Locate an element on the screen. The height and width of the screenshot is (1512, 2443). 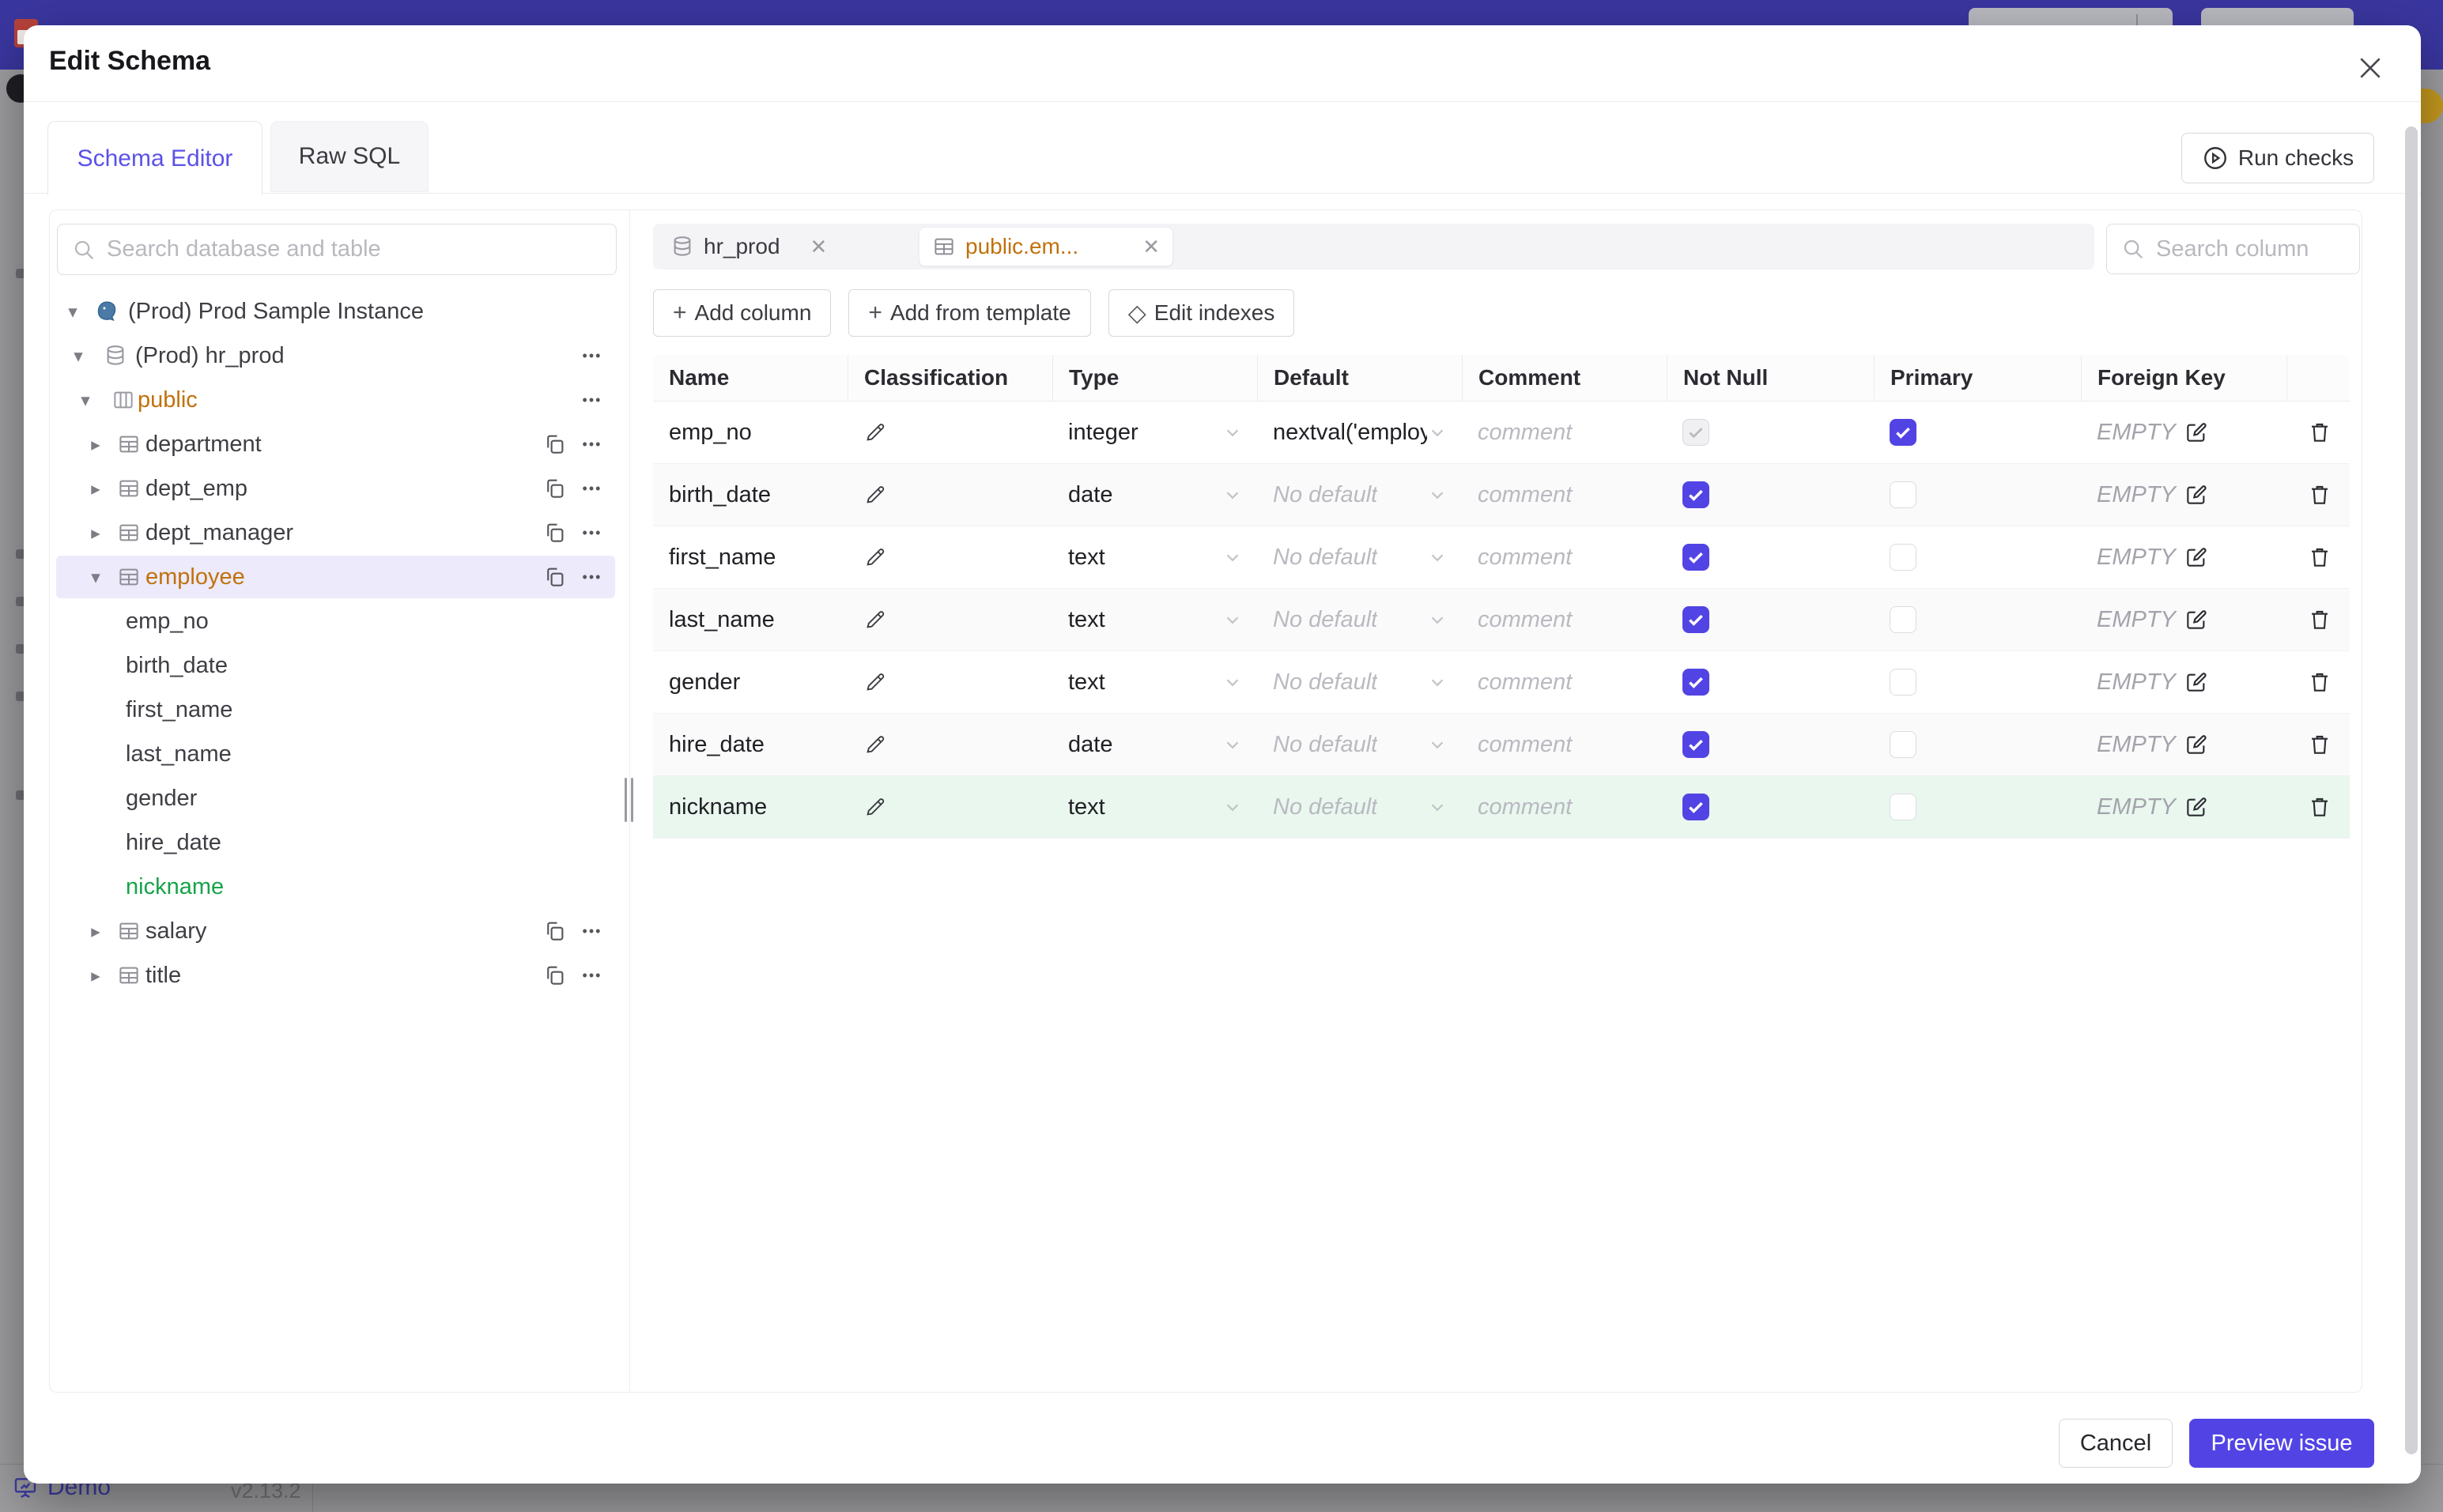
type-select: date is located at coordinates (1154, 745).